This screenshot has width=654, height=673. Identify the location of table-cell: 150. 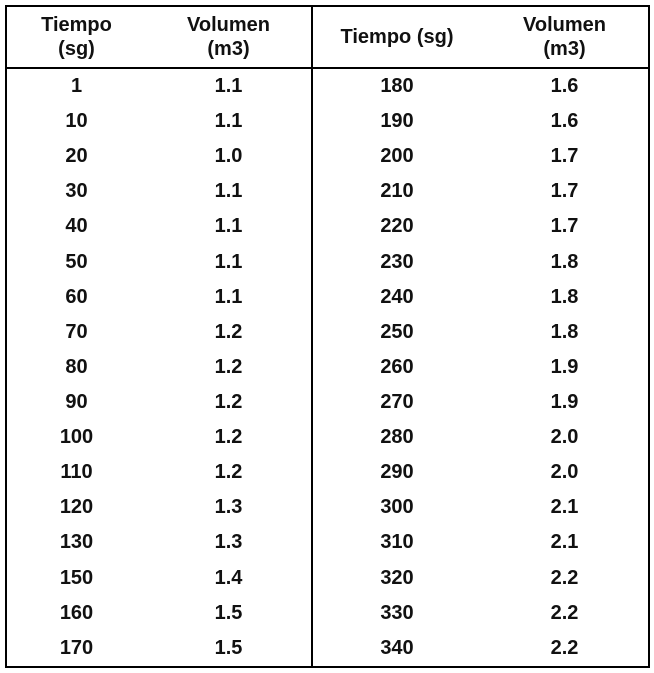
(76, 577).